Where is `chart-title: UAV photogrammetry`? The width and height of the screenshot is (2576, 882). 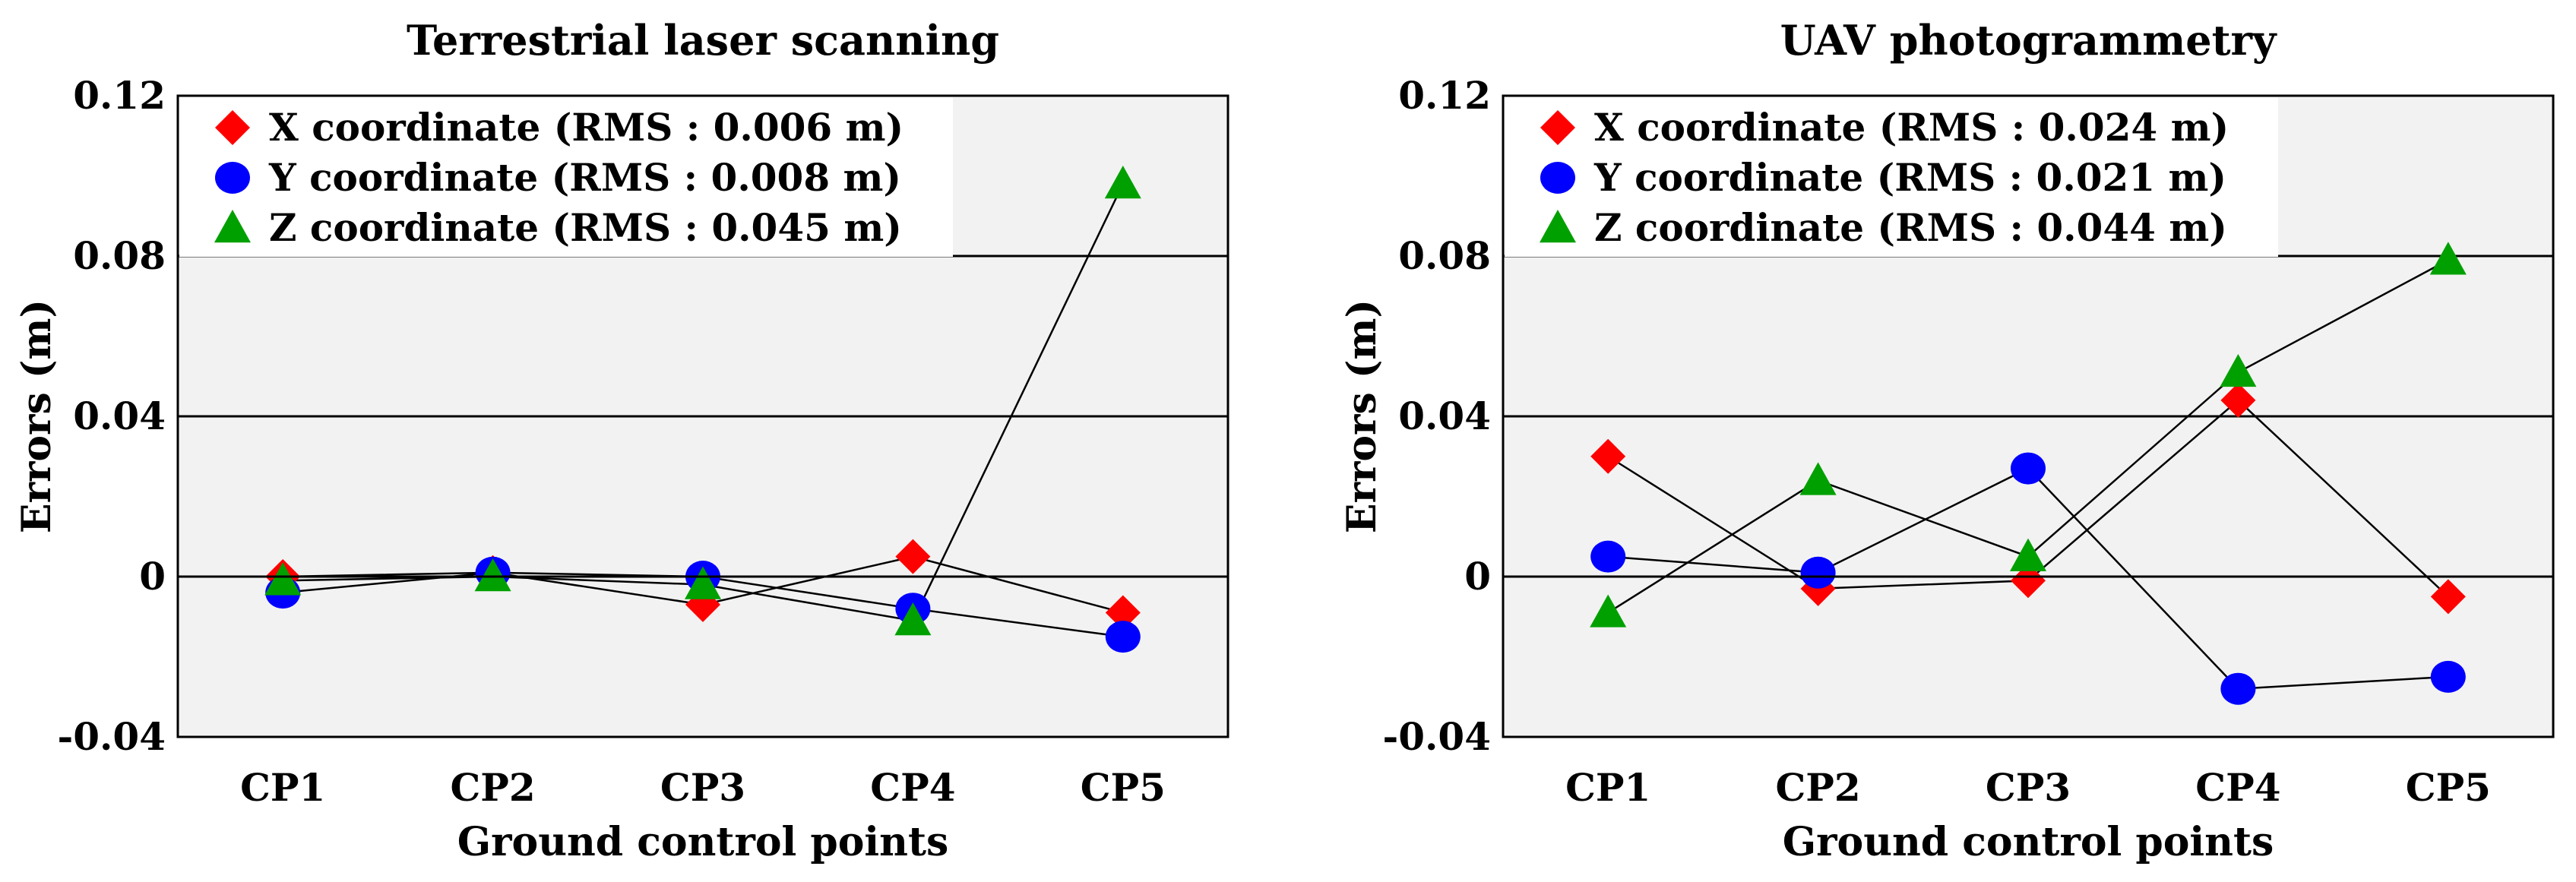 chart-title: UAV photogrammetry is located at coordinates (2029, 40).